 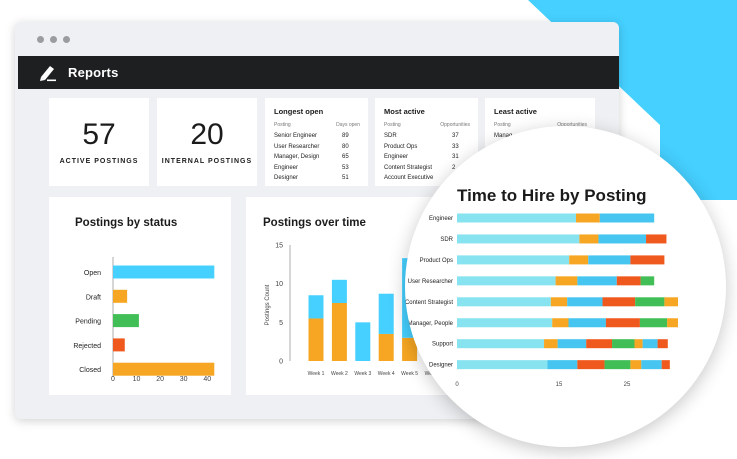 What do you see at coordinates (457, 385) in the screenshot?
I see `x-tick-label: 0` at bounding box center [457, 385].